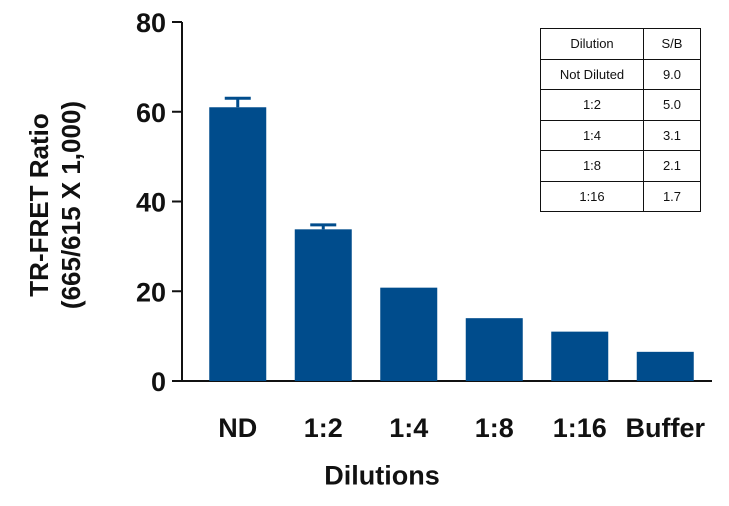  I want to click on y-tick-label: 80, so click(151, 23).